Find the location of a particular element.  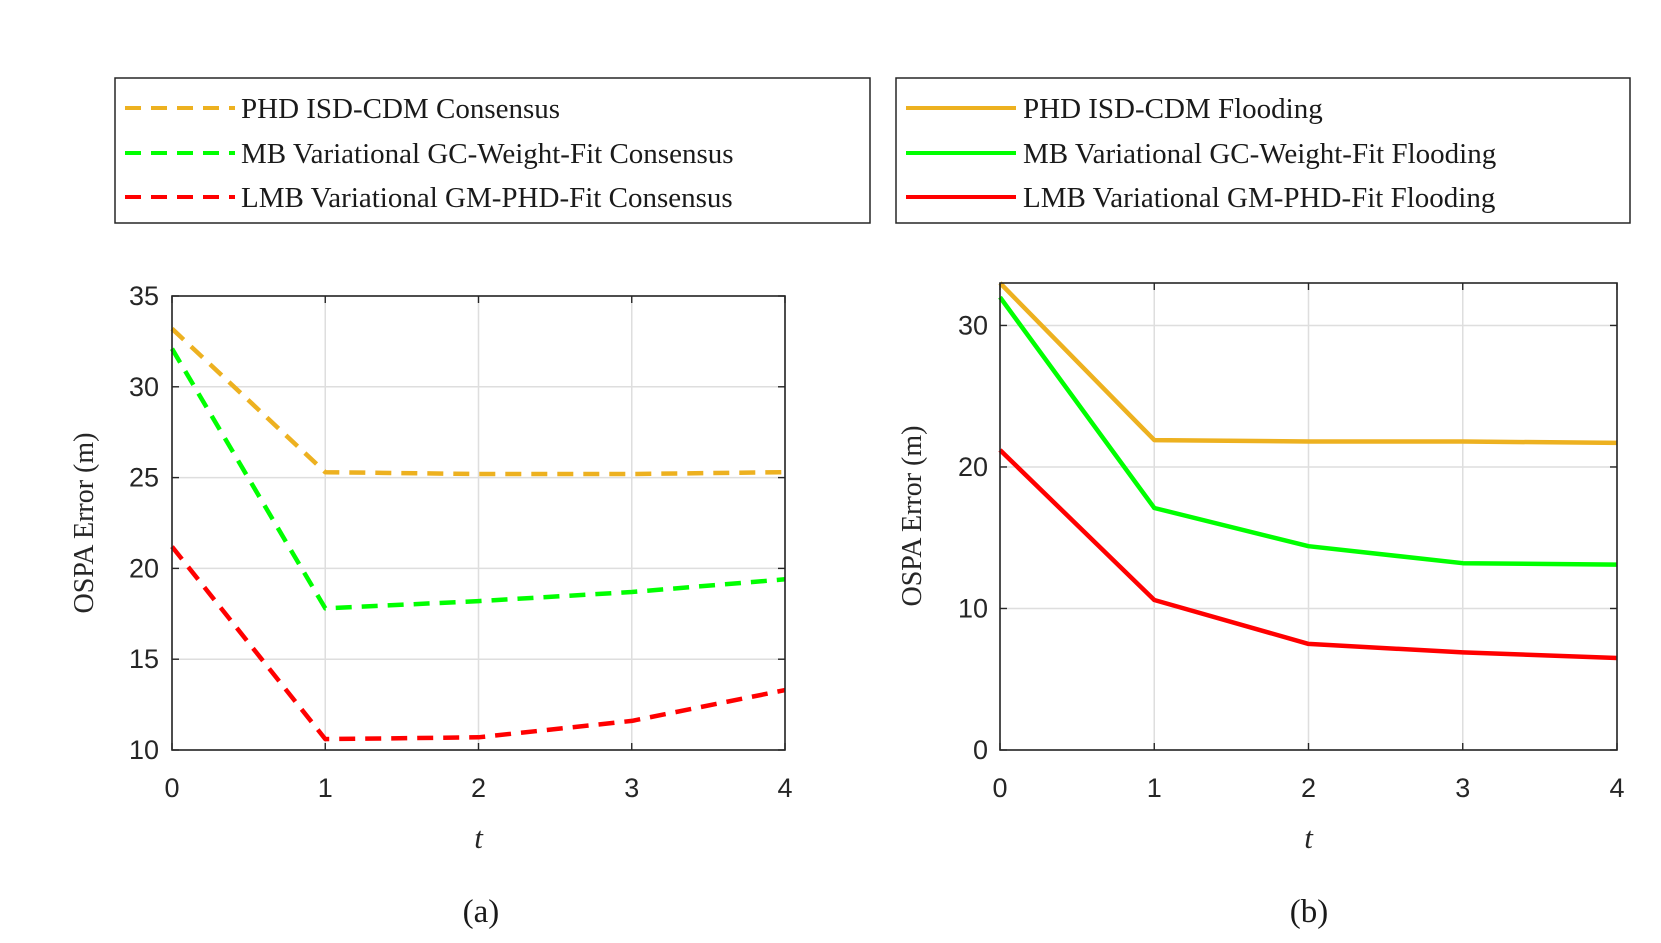

plot-b-ytick-label: 0 is located at coordinates (980, 750).